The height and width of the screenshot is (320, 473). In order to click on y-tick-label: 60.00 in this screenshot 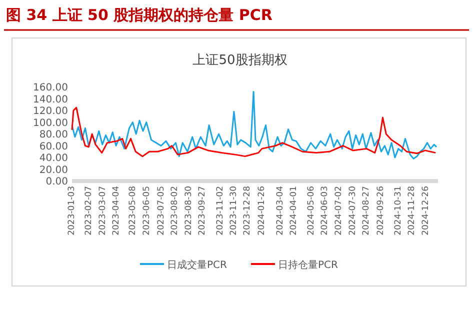, I will do `click(53, 146)`.